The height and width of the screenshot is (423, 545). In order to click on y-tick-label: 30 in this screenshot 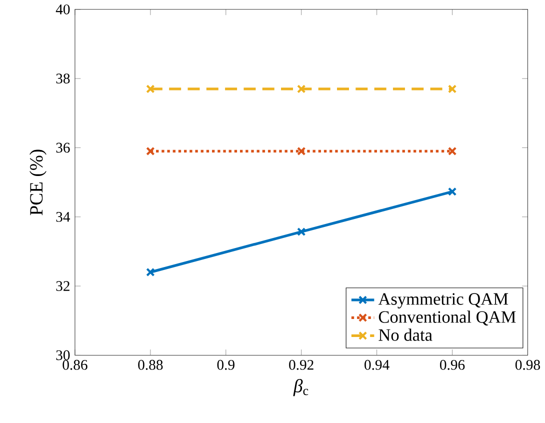, I will do `click(63, 355)`.